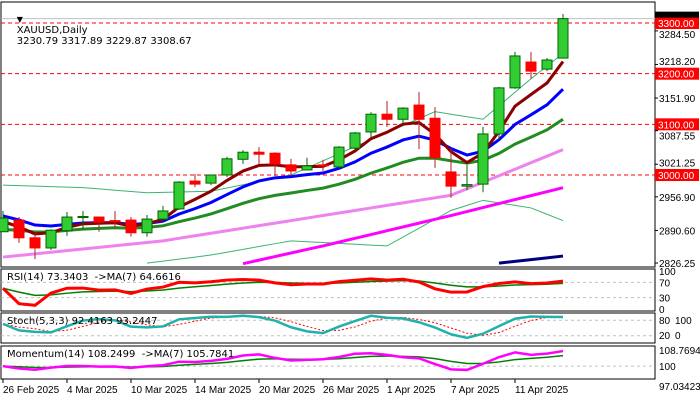 The width and height of the screenshot is (700, 400). Describe the element at coordinates (677, 14) in the screenshot. I see `current-price-box` at that location.